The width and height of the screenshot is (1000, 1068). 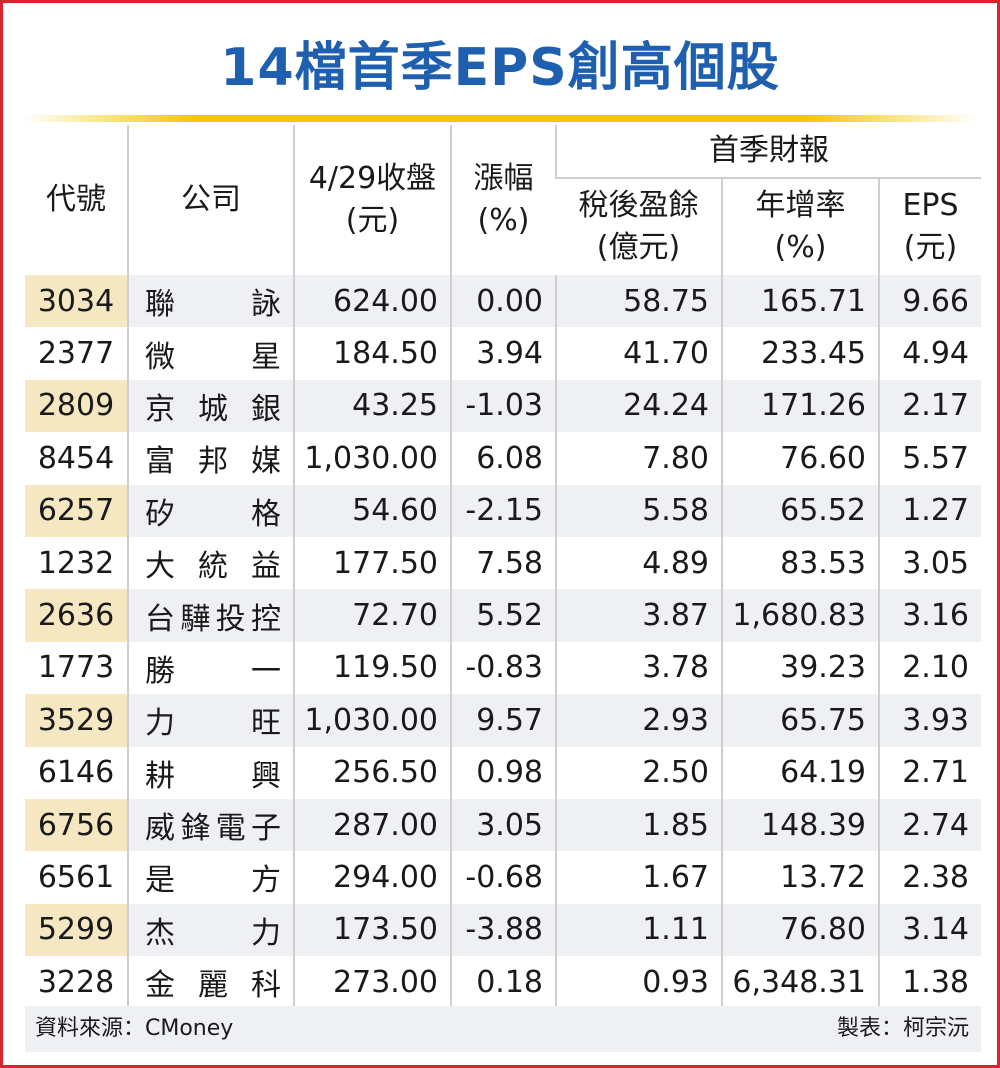 What do you see at coordinates (76, 458) in the screenshot?
I see `cell-code: 8454` at bounding box center [76, 458].